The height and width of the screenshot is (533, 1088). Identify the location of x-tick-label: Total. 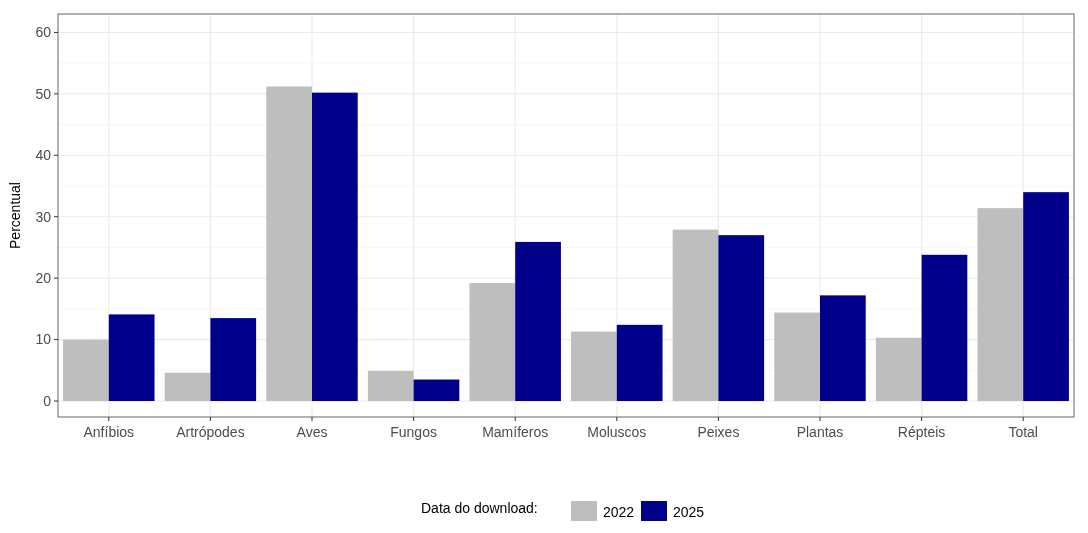
(1023, 432).